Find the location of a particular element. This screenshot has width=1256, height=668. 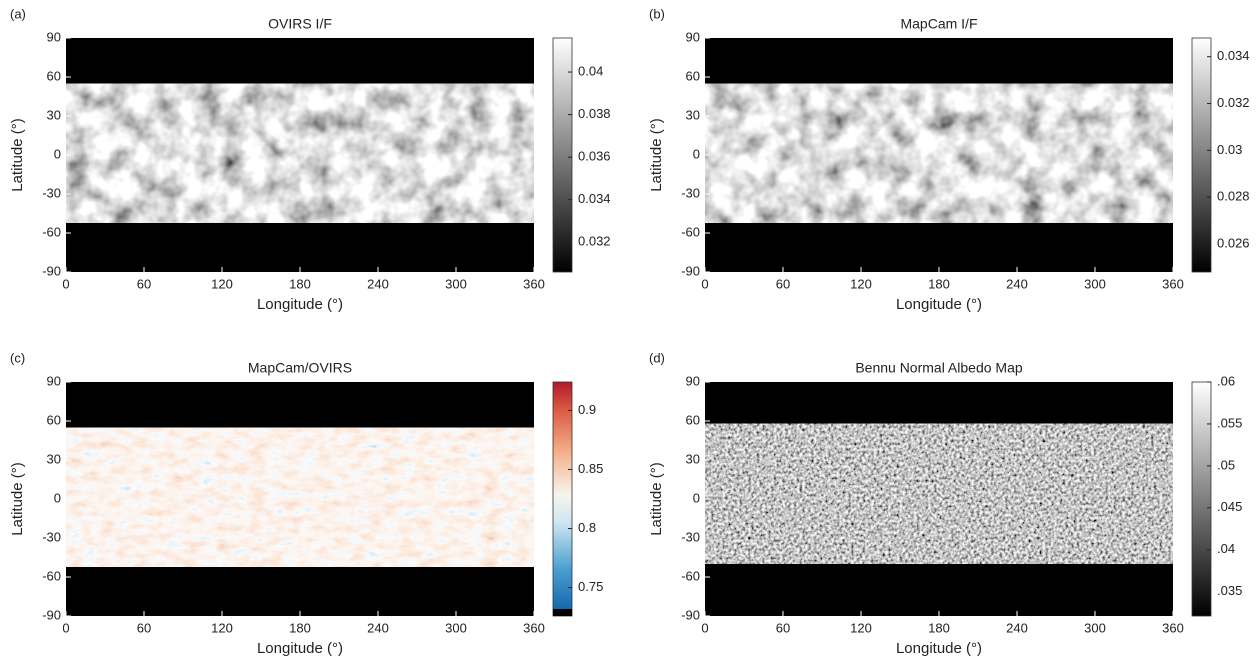

colorbar-tick-label: .045 is located at coordinates (1229, 506).